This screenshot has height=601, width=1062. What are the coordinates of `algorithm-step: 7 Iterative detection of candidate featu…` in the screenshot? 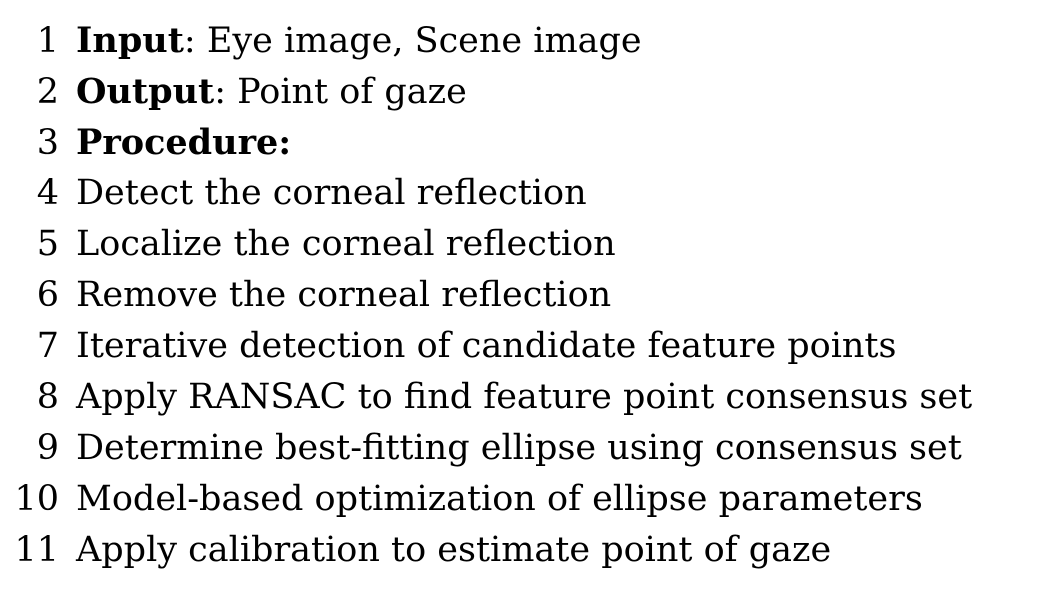 It's located at (531, 346).